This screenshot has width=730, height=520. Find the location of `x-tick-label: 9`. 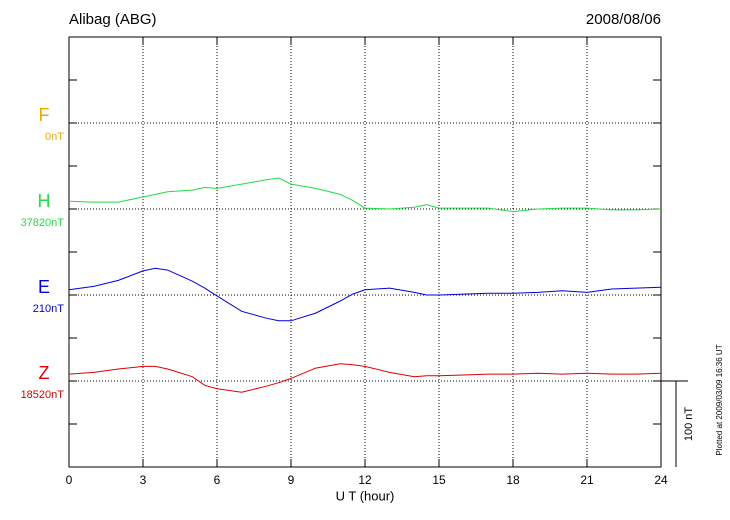

x-tick-label: 9 is located at coordinates (291, 480).